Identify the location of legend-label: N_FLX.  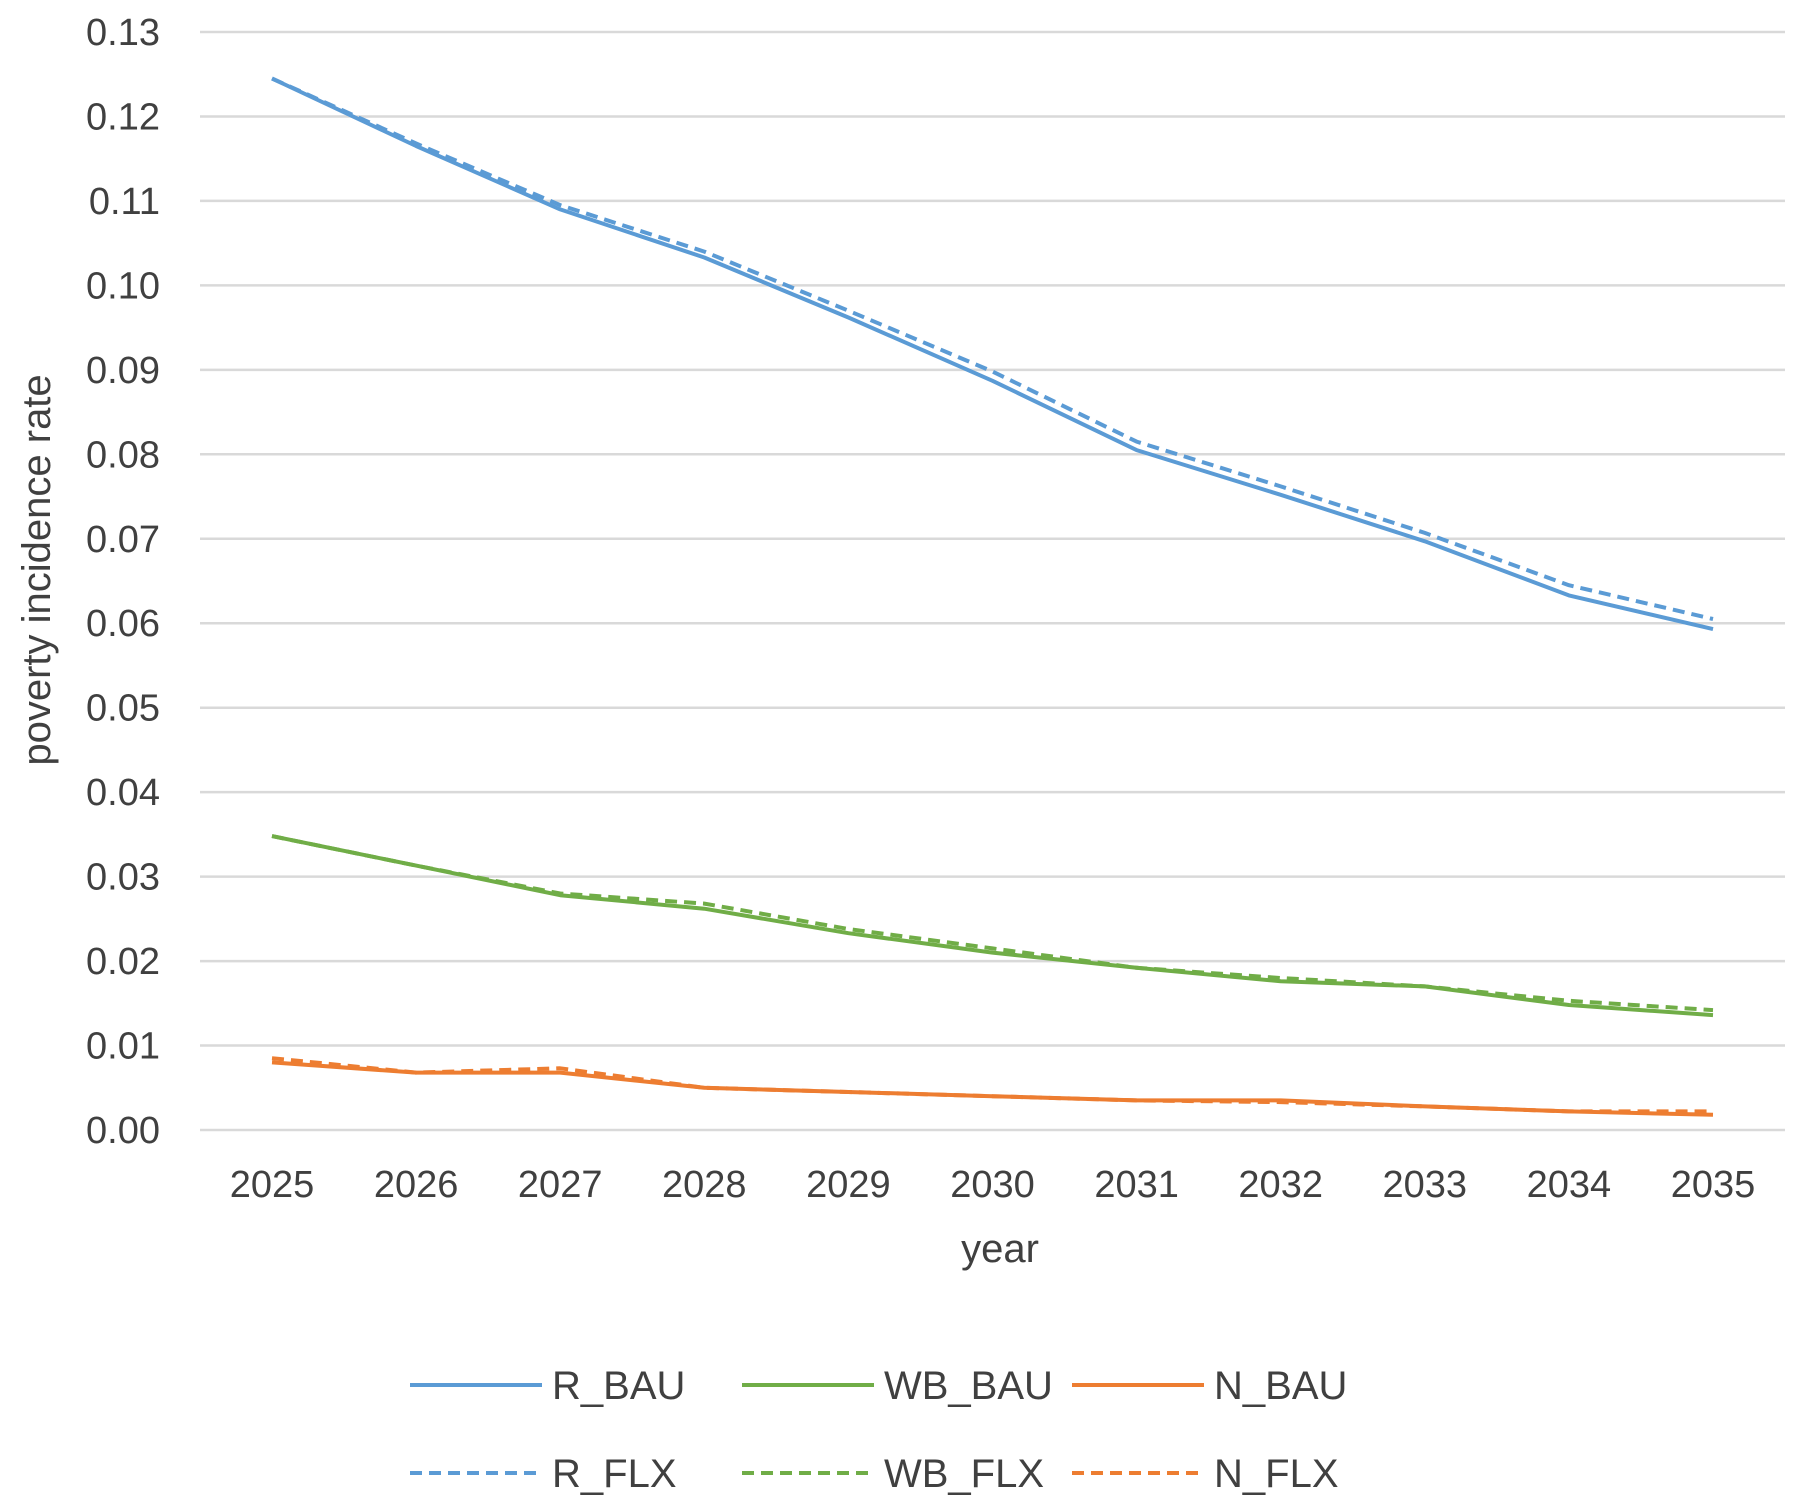
(1276, 1474).